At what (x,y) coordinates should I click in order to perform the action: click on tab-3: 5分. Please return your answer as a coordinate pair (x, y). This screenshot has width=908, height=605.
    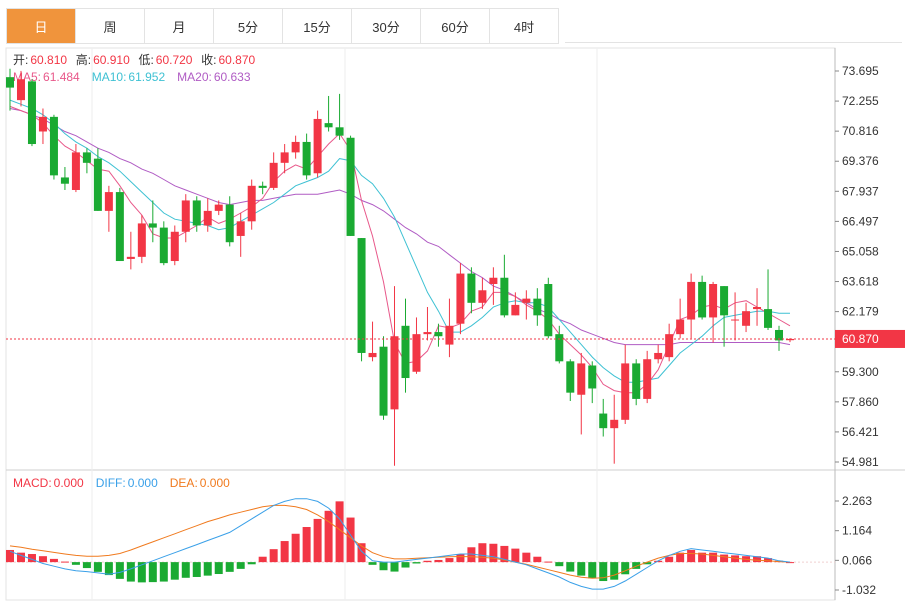
    Looking at the image, I should click on (248, 26).